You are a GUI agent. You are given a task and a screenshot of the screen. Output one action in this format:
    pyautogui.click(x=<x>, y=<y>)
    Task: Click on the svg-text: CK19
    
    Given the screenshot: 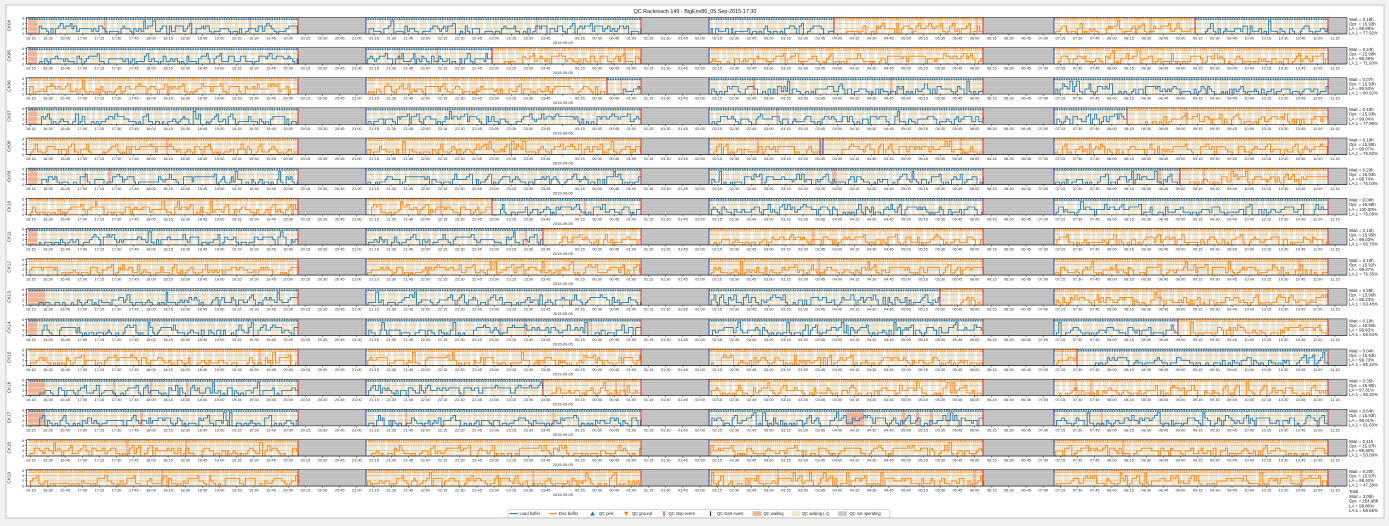 What is the action you would take?
    pyautogui.click(x=9, y=478)
    